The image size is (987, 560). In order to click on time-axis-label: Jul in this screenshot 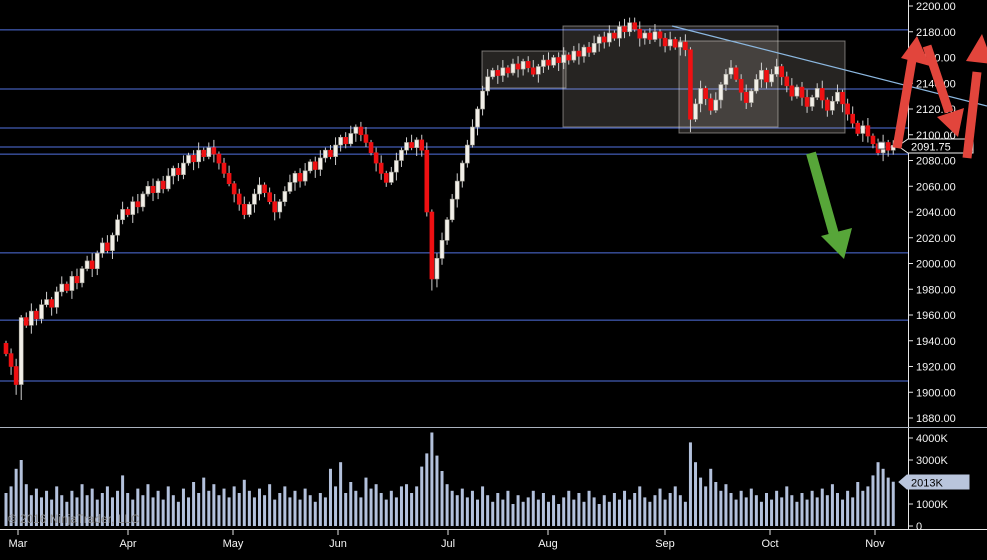, I will do `click(448, 544)`.